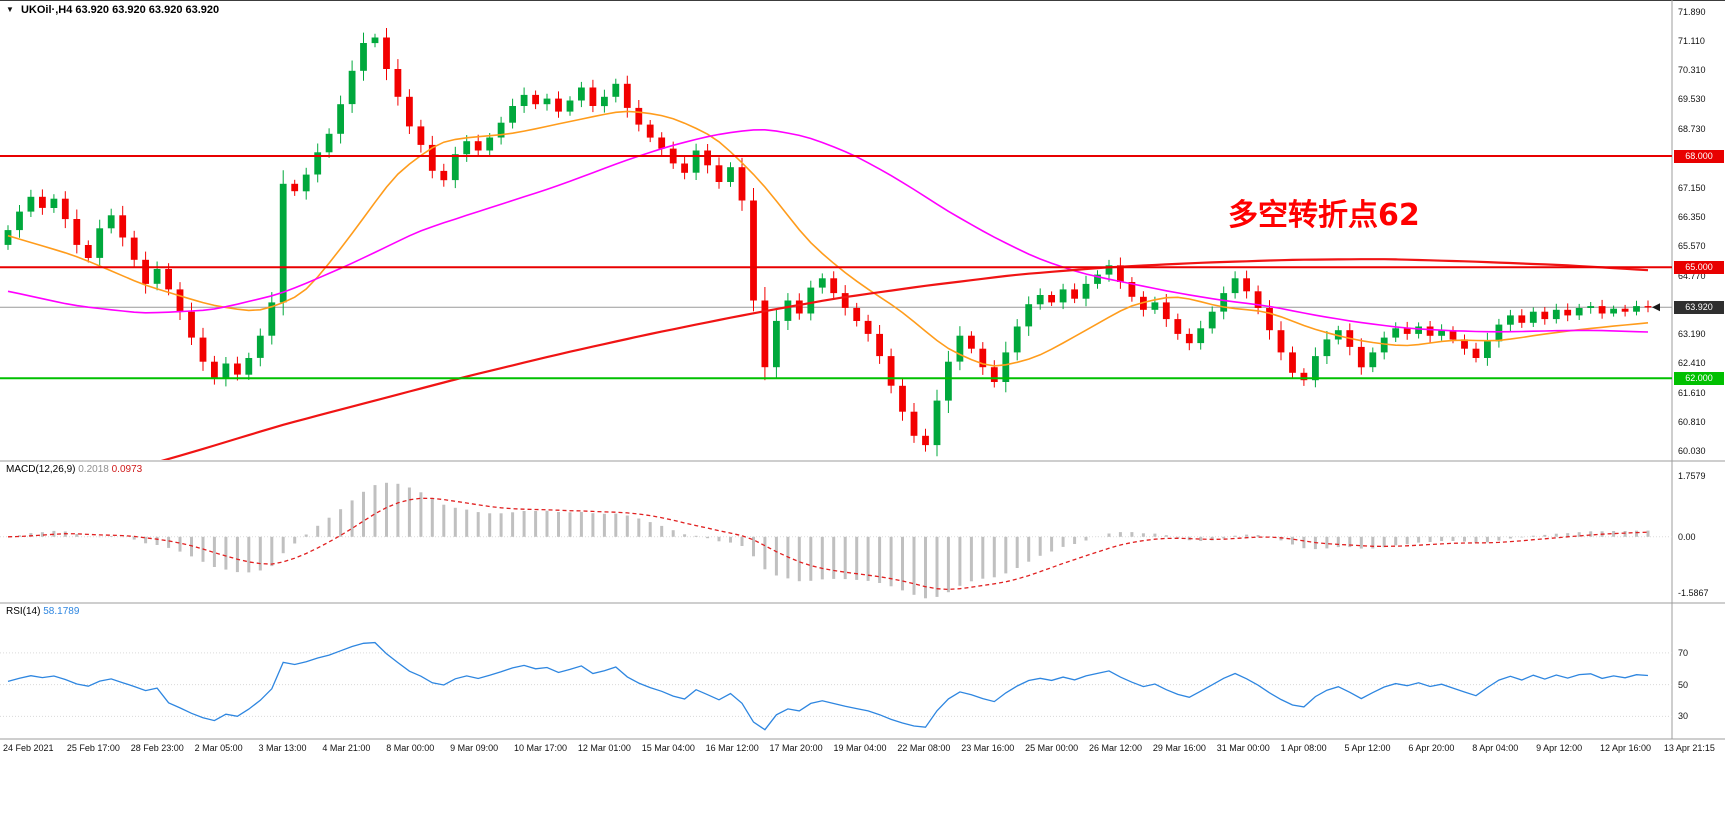 This screenshot has height=840, width=1725. Describe the element at coordinates (127, 469) in the screenshot. I see `macd-signal-value: 0.0973` at that location.